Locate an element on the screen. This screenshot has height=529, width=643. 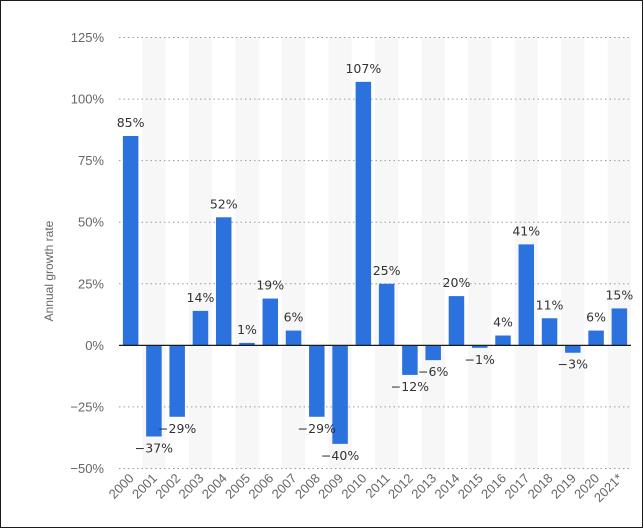
x-tick-label: 2000 is located at coordinates (121, 486).